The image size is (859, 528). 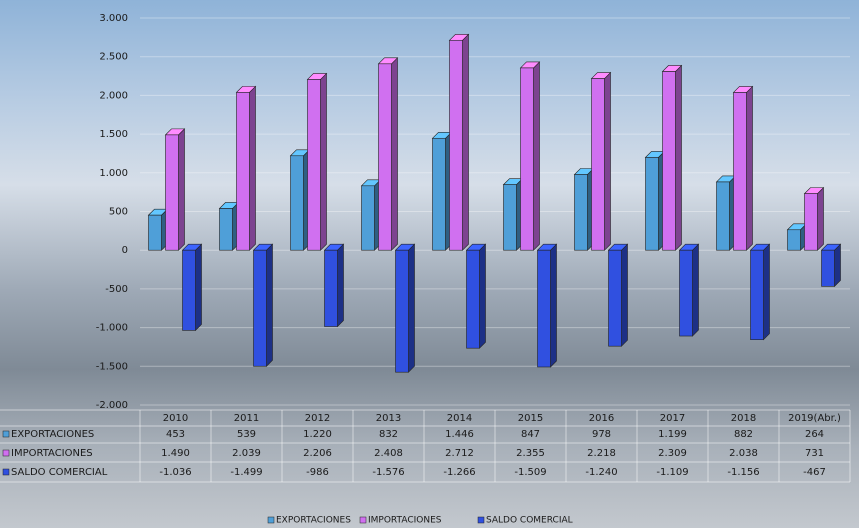 What do you see at coordinates (601, 453) in the screenshot?
I see `table-cell: 2.218` at bounding box center [601, 453].